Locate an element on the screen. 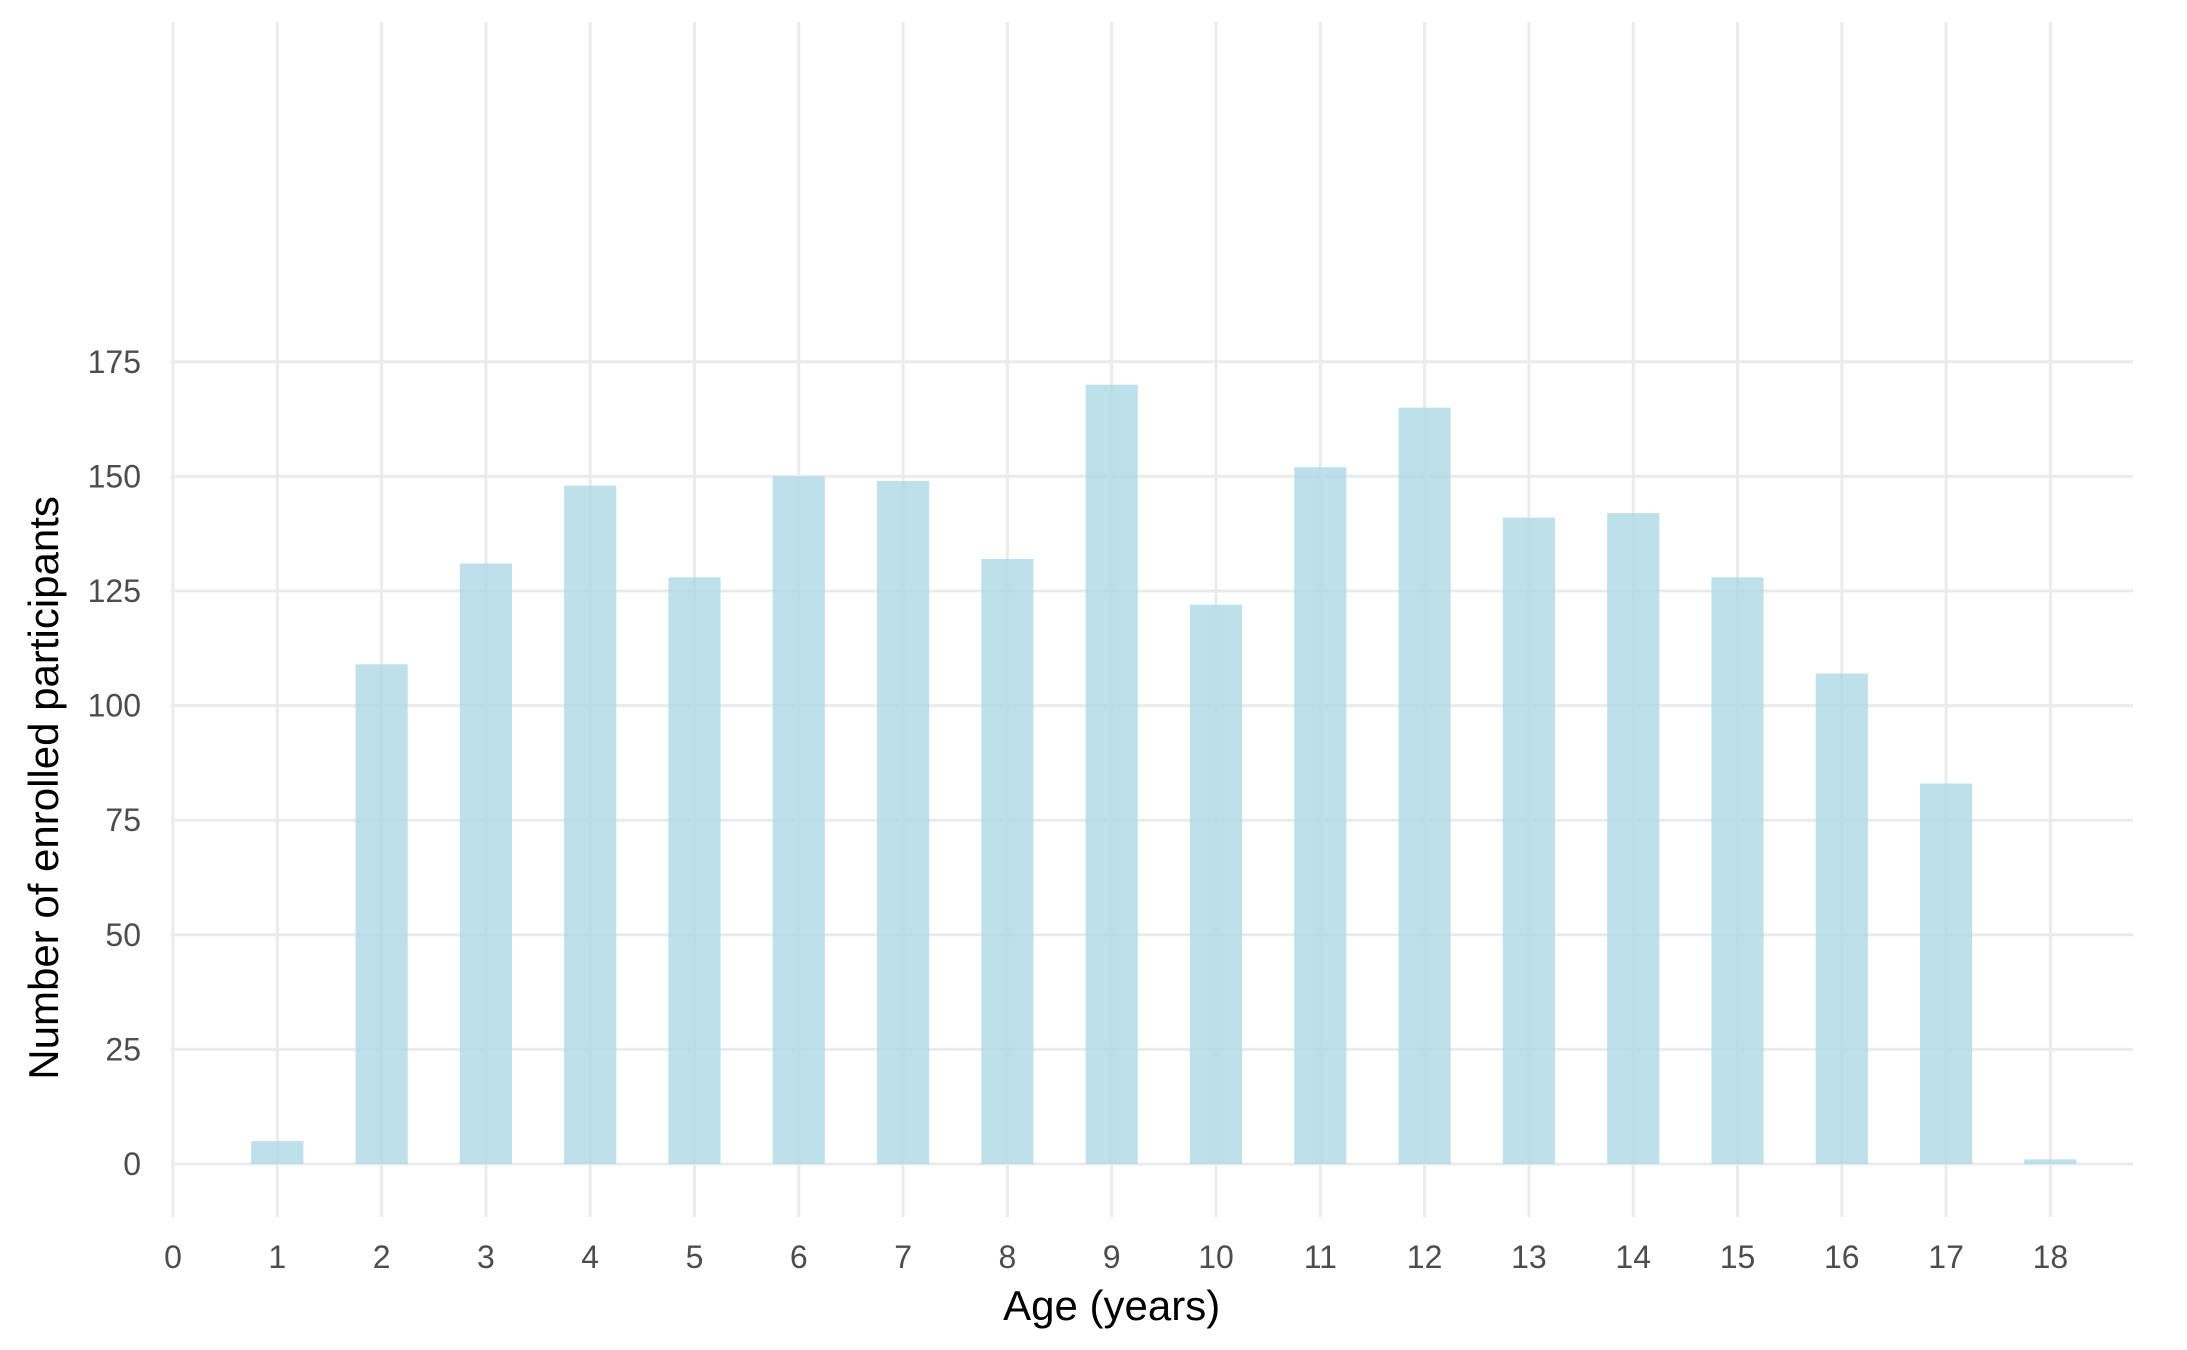 This screenshot has width=2187, height=1350. x-tick-label: 14 is located at coordinates (1633, 1257).